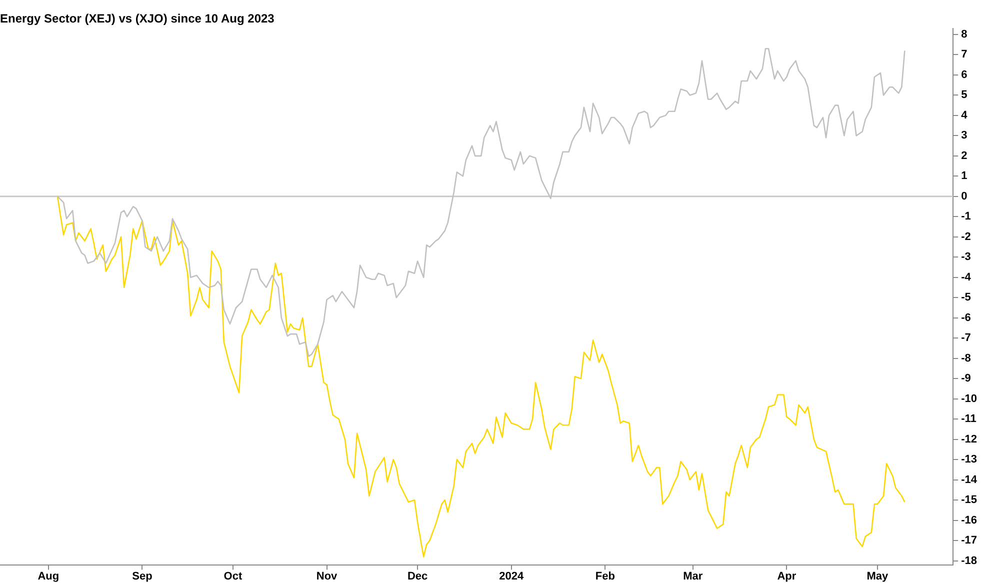 This screenshot has height=583, width=1000. I want to click on chart-title: Energy Sector (XEJ) vs (XJO) since 10 Aug 2023, so click(137, 19).